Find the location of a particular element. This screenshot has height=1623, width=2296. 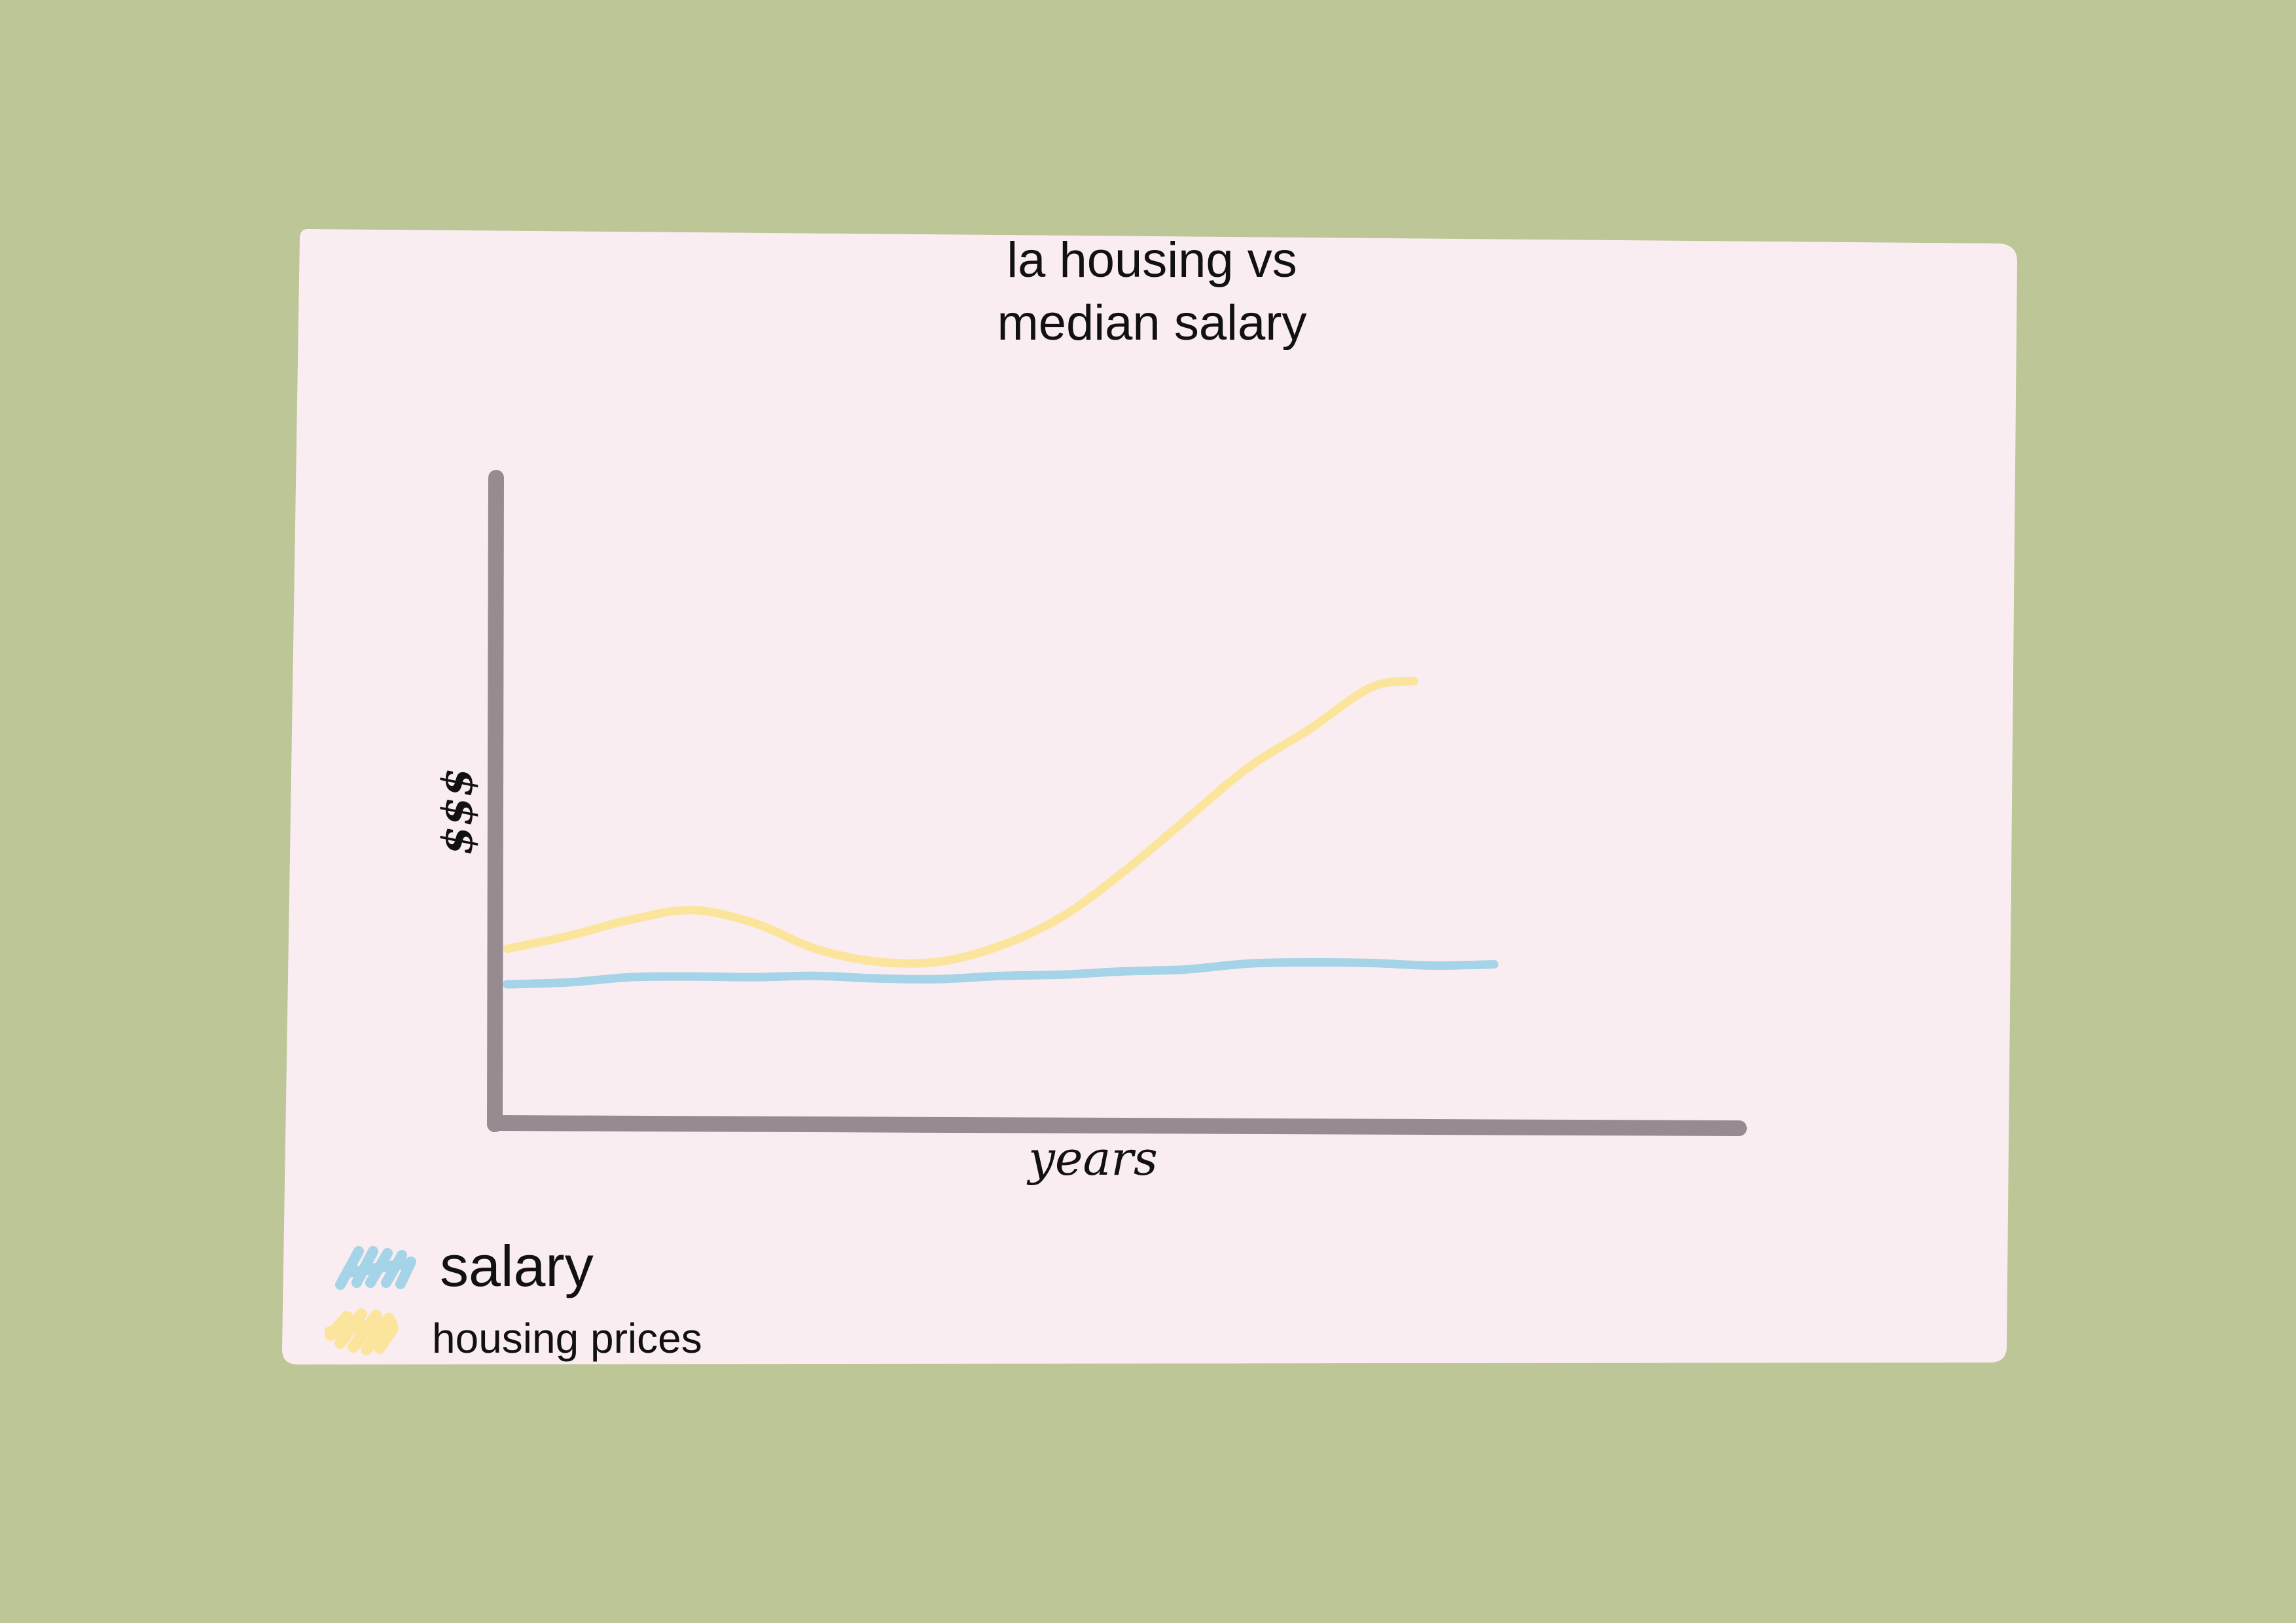

series-line-housing-prices is located at coordinates (960, 822).